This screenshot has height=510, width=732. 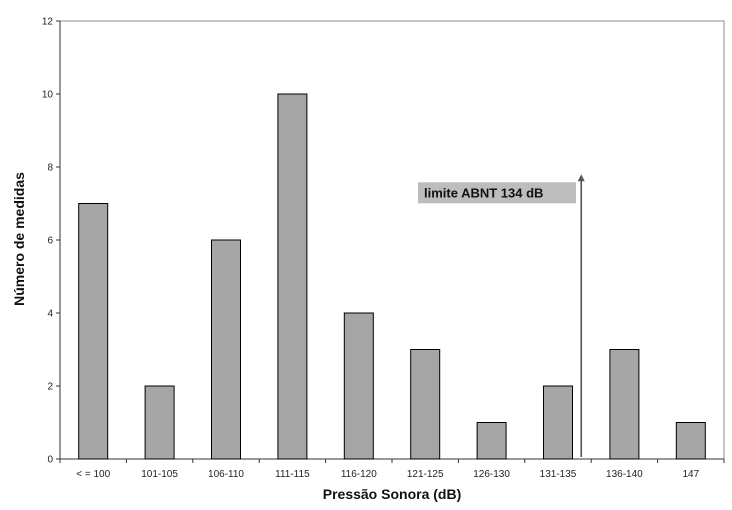 What do you see at coordinates (48, 95) in the screenshot?
I see `y-tick-label: 10` at bounding box center [48, 95].